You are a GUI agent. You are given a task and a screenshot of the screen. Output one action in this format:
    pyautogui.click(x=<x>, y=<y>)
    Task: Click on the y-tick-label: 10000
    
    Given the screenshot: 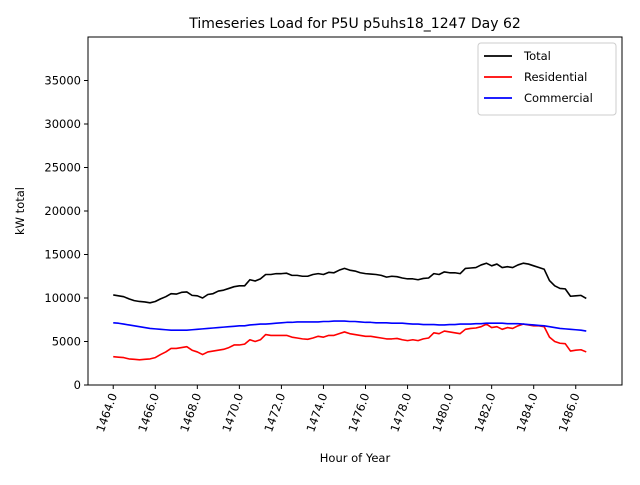 What is the action you would take?
    pyautogui.click(x=62, y=298)
    